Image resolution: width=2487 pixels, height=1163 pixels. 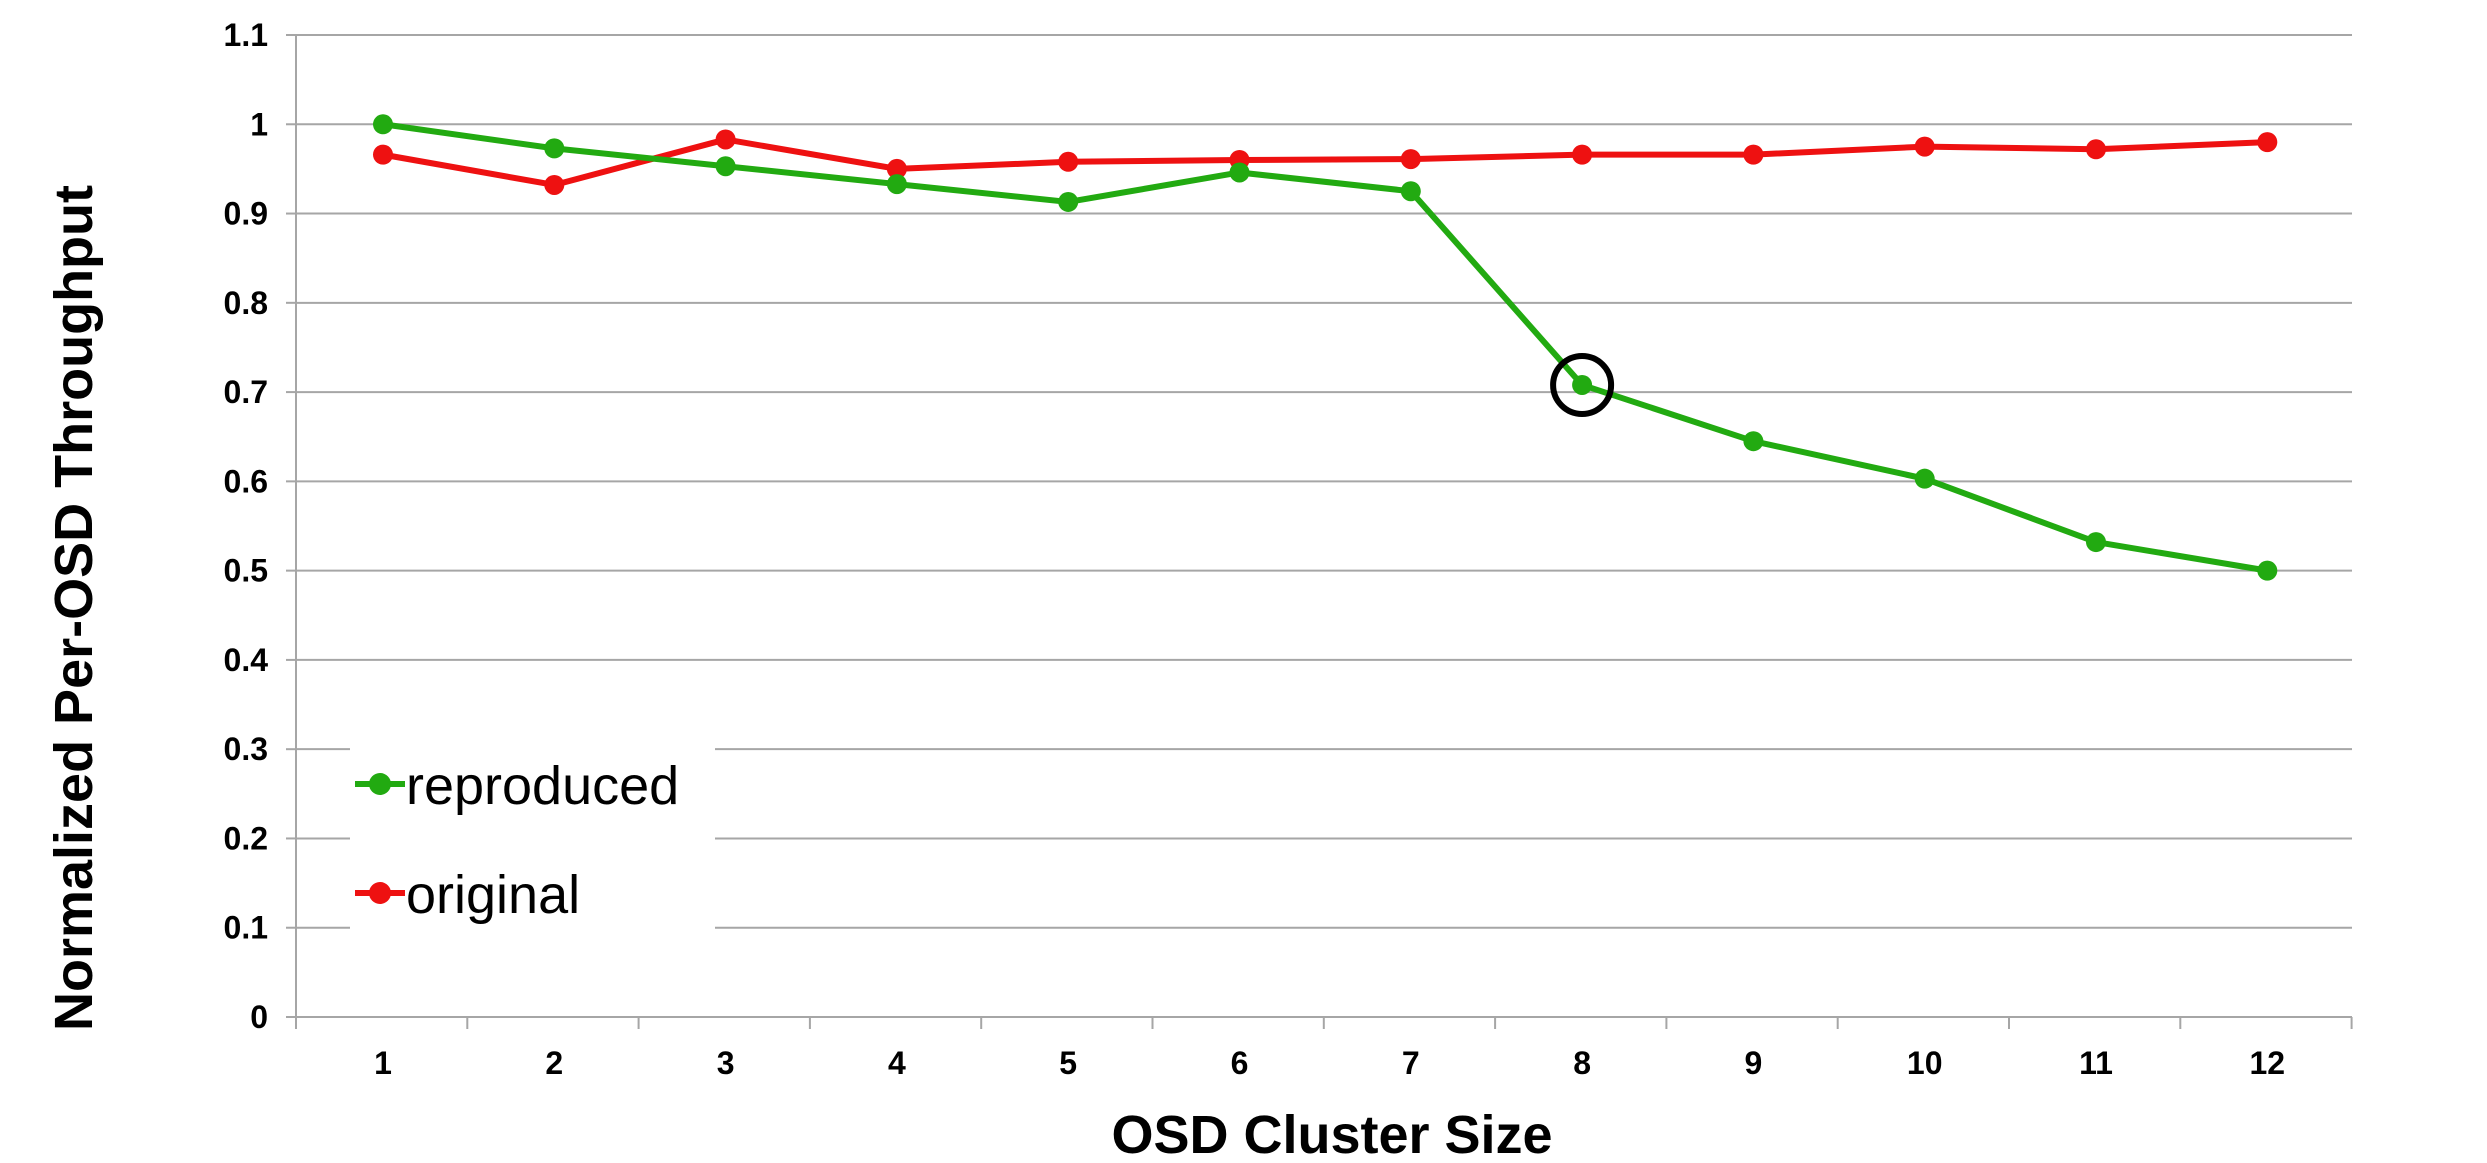 What do you see at coordinates (1325, 162) in the screenshot?
I see `series-line-original` at bounding box center [1325, 162].